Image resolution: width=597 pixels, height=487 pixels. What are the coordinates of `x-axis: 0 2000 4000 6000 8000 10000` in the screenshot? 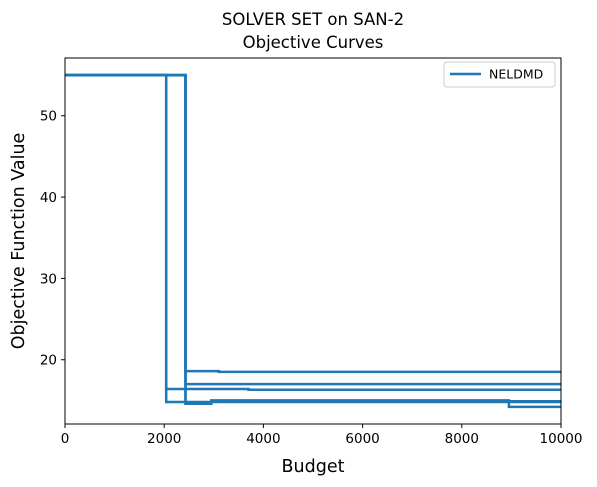 It's located at (322, 435).